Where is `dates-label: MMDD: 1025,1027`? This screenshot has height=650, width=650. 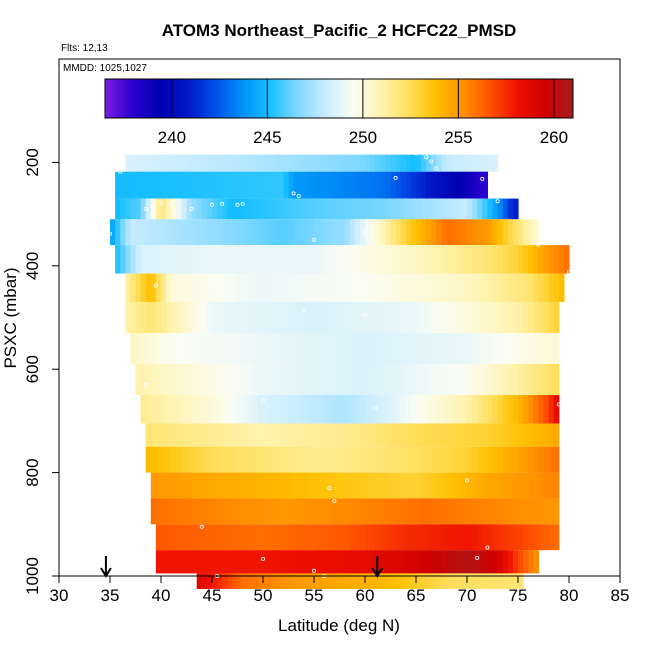
dates-label: MMDD: 1025,1027 is located at coordinates (105, 68).